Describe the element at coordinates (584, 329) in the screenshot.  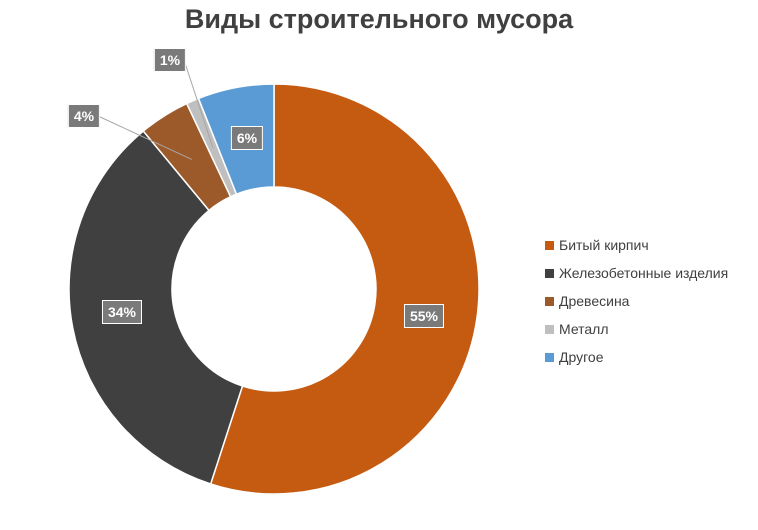
I see `legend-label-3: Металл` at that location.